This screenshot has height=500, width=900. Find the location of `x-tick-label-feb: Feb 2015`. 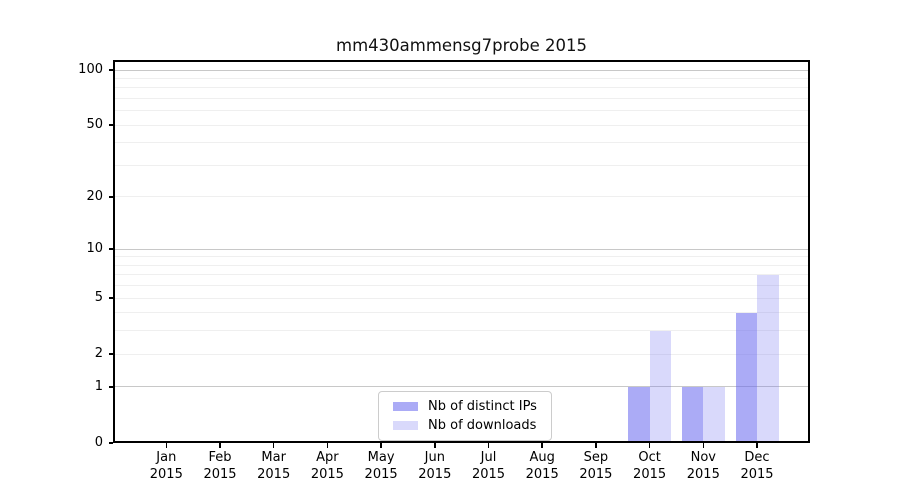

x-tick-label-feb: Feb 2015 is located at coordinates (220, 466).